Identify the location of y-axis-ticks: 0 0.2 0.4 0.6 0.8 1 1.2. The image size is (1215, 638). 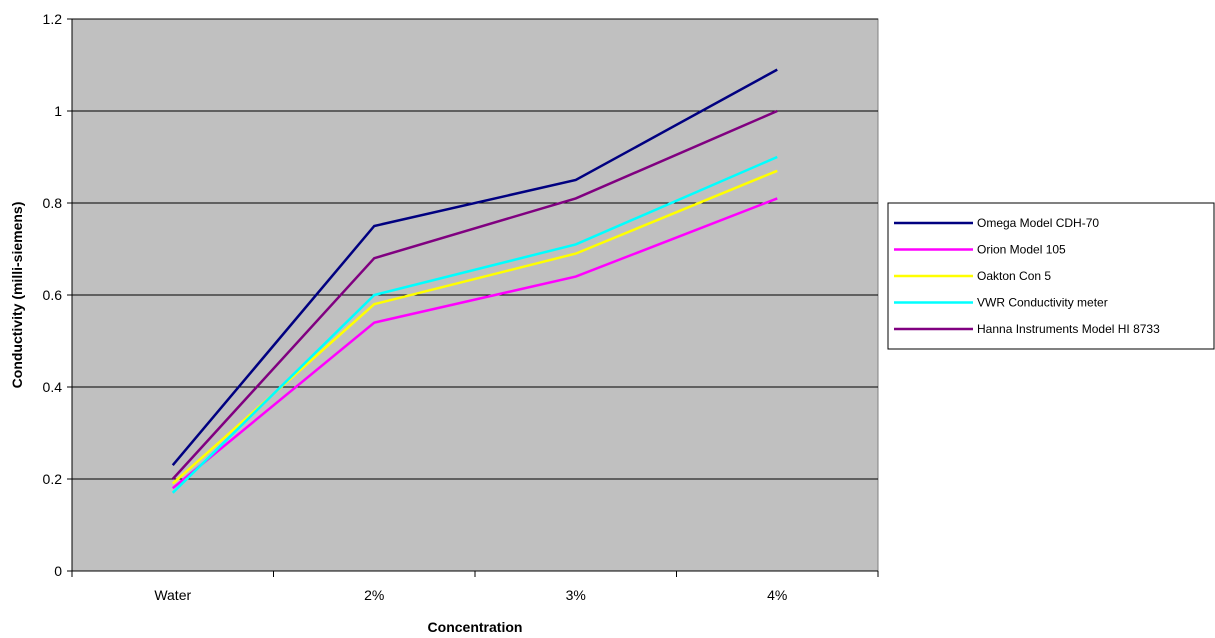
(57, 295).